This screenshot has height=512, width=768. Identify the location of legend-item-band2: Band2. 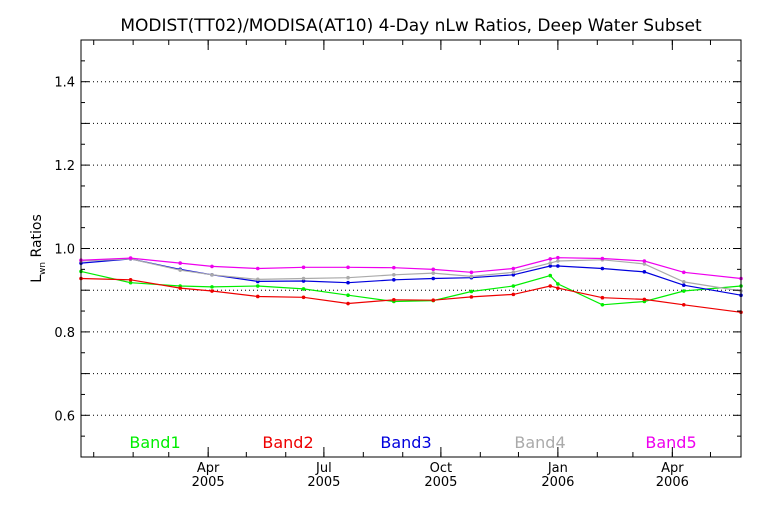
(287, 442).